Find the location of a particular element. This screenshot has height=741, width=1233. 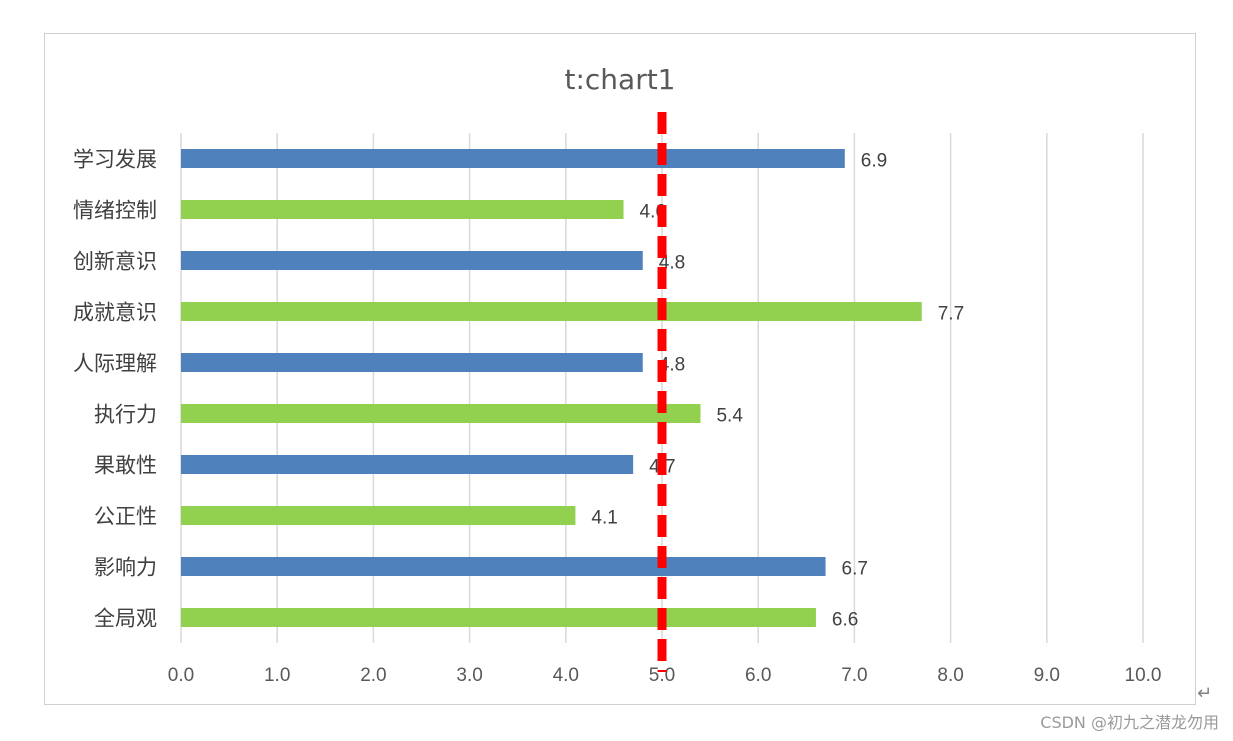

category-label: 执行力 is located at coordinates (125, 415).